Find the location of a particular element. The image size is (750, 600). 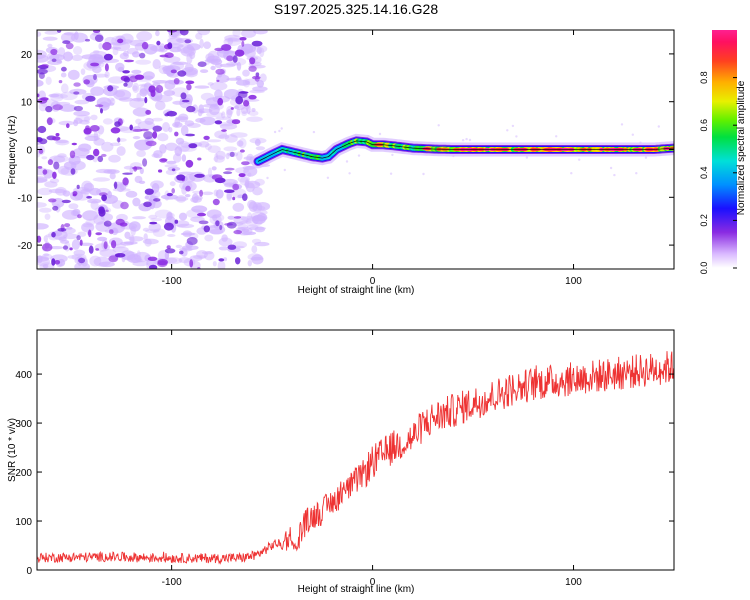

spectrogram-xtick-label: 100 is located at coordinates (573, 281).